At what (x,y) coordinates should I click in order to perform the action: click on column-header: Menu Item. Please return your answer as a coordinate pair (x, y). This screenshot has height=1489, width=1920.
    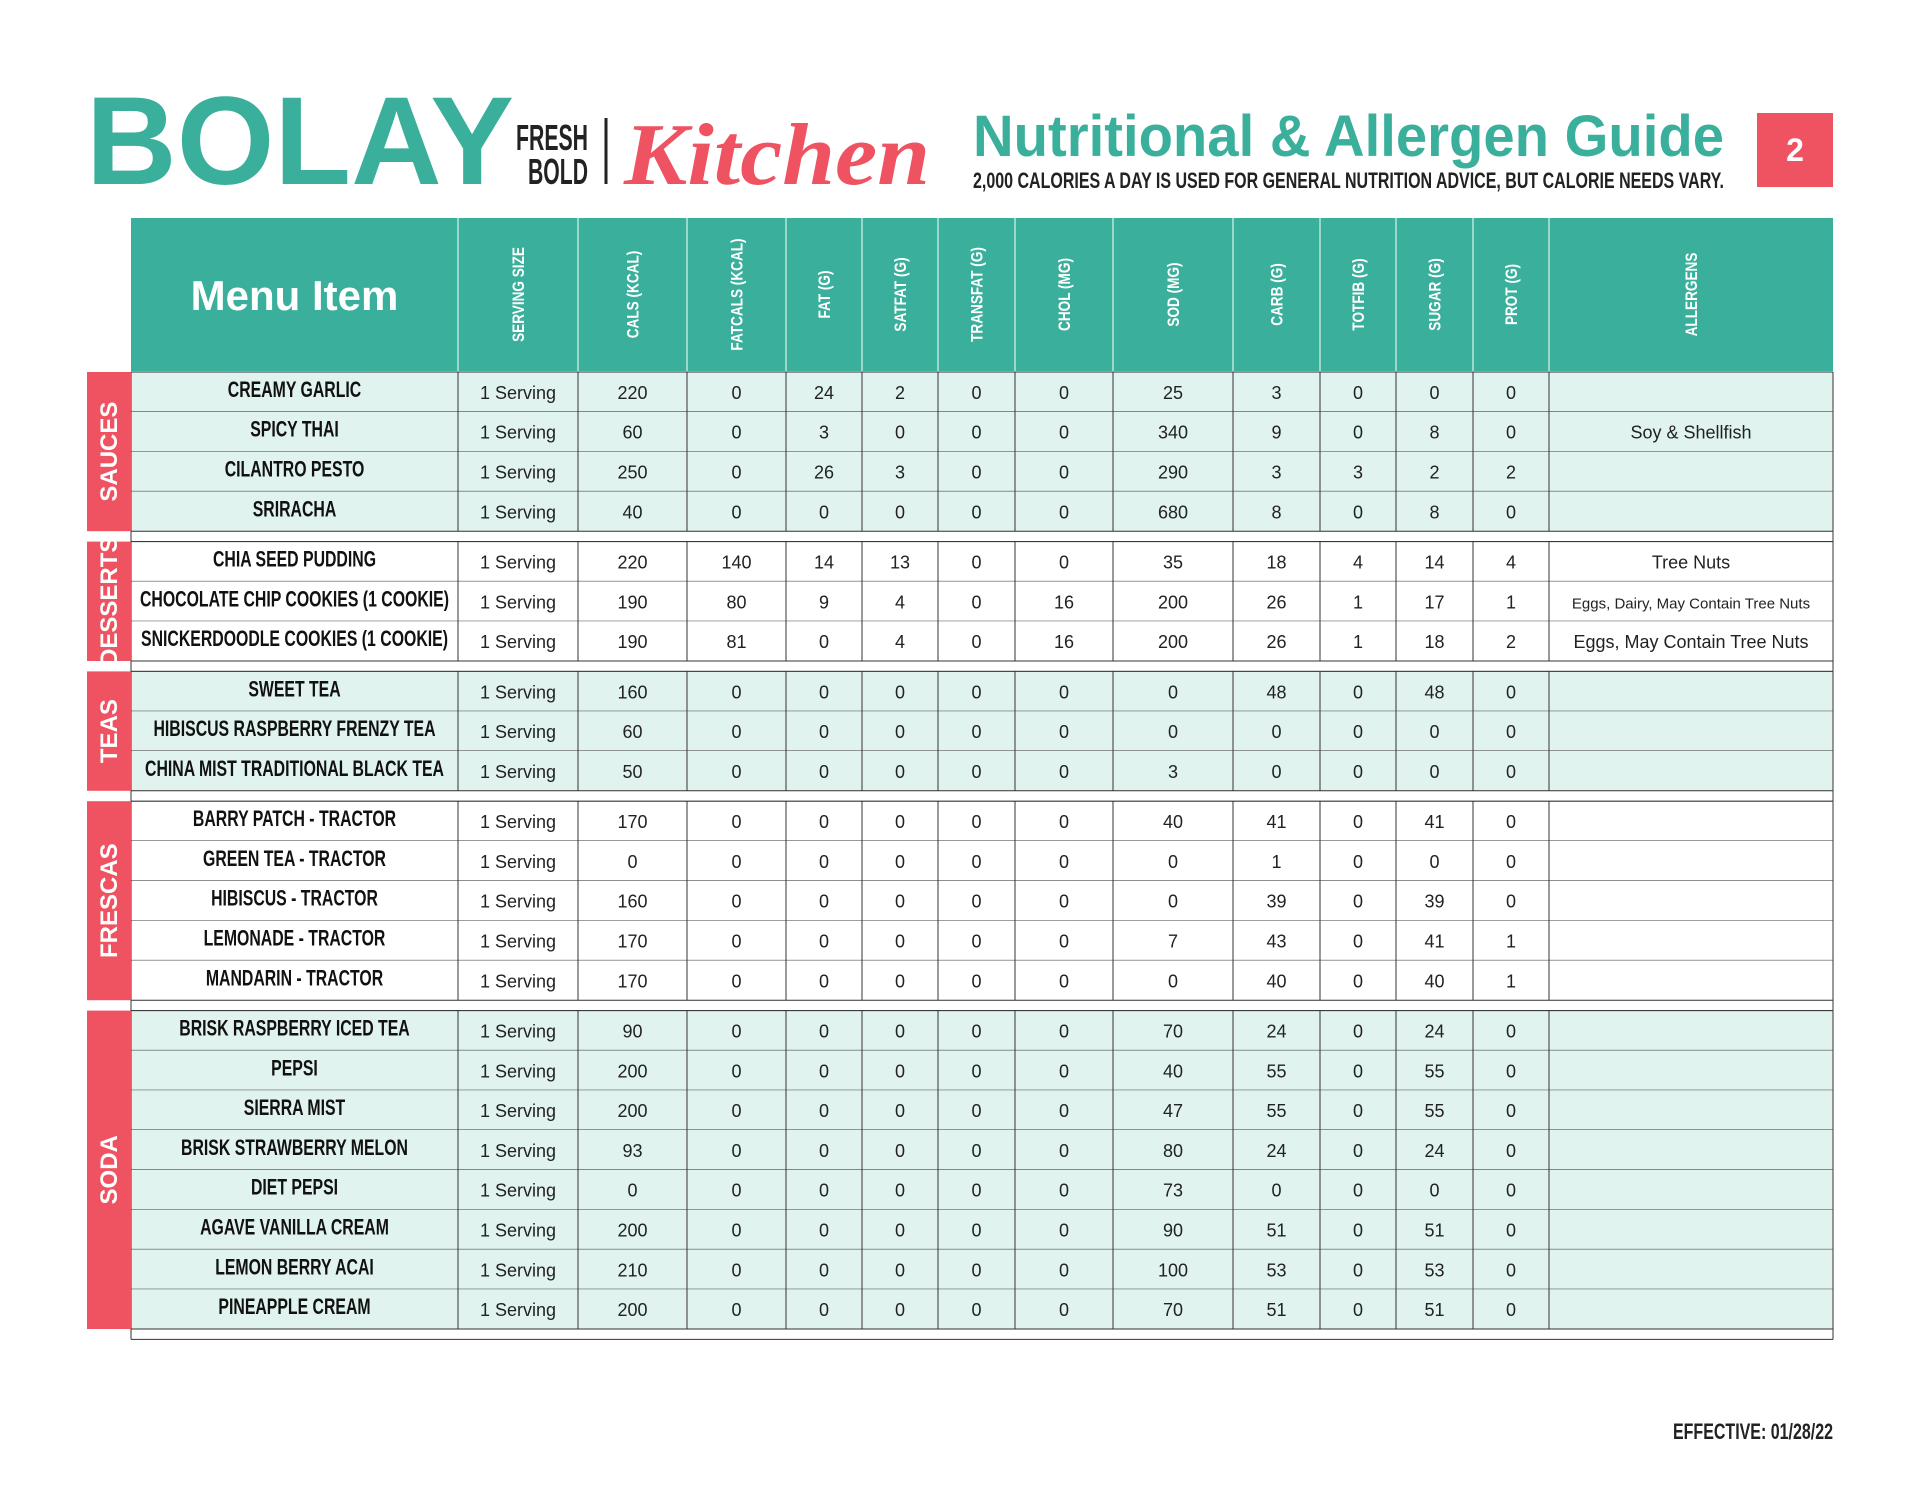
    Looking at the image, I should click on (295, 295).